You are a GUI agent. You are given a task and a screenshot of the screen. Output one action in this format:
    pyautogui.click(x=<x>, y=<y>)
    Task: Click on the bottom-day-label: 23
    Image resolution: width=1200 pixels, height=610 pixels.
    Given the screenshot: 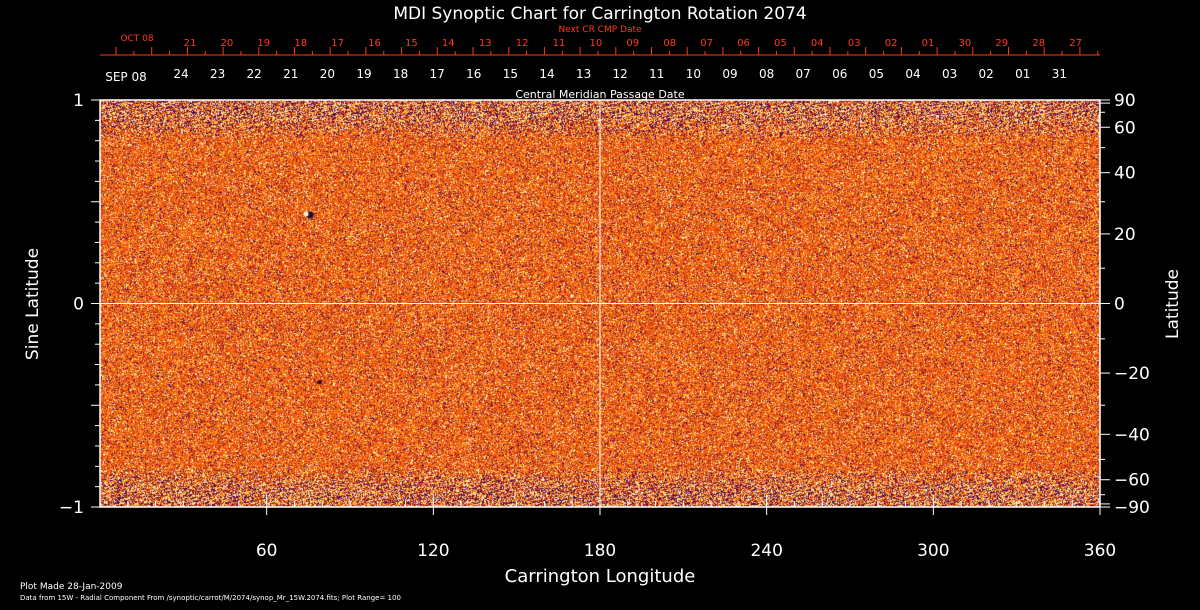 What is the action you would take?
    pyautogui.click(x=217, y=74)
    